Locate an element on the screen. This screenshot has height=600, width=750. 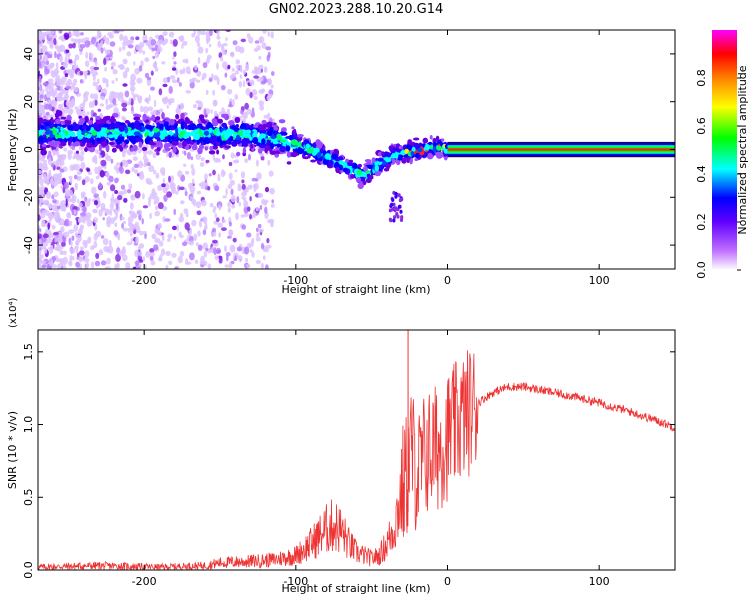
x-tick-label: -200 is located at coordinates (144, 581).